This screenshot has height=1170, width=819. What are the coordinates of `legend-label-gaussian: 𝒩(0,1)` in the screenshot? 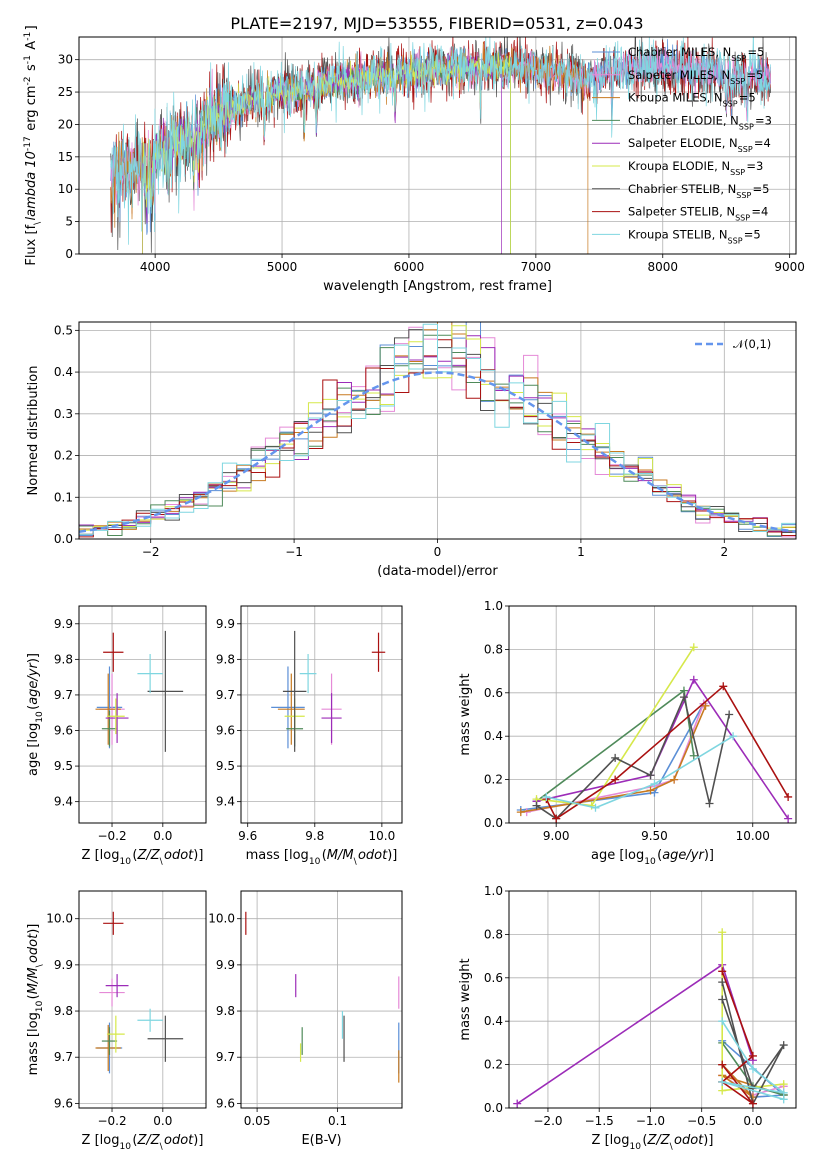 It's located at (752, 344).